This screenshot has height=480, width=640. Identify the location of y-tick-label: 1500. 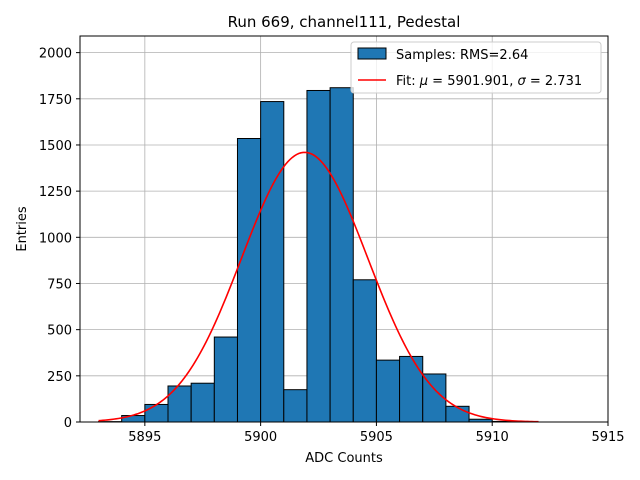
(55, 146).